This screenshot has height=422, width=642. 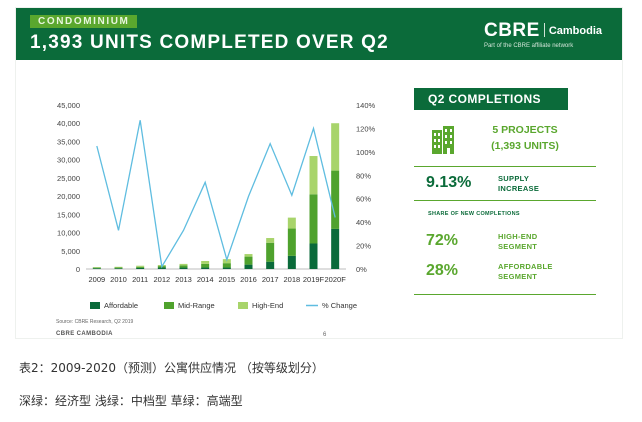 What do you see at coordinates (518, 246) in the screenshot?
I see `high-end-label-line2: SEGMENT` at bounding box center [518, 246].